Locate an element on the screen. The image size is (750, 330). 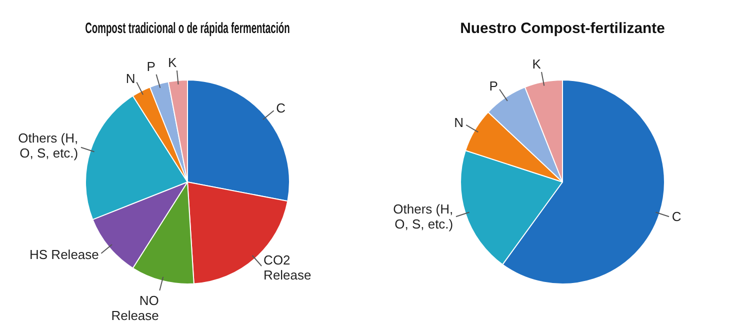
chart-title: Compost tradicional o de rápida fermentación is located at coordinates (187, 28).